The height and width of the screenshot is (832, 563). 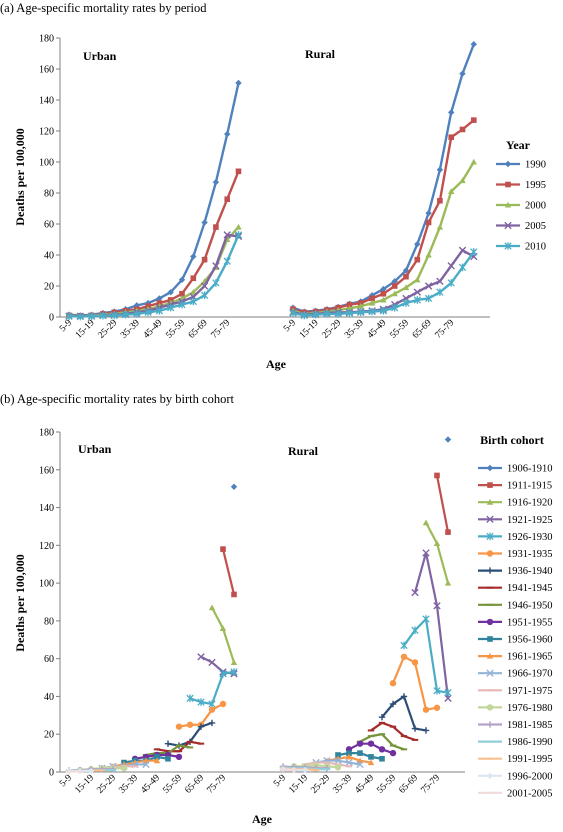 I want to click on legend-label: 1966-1970, so click(x=530, y=674).